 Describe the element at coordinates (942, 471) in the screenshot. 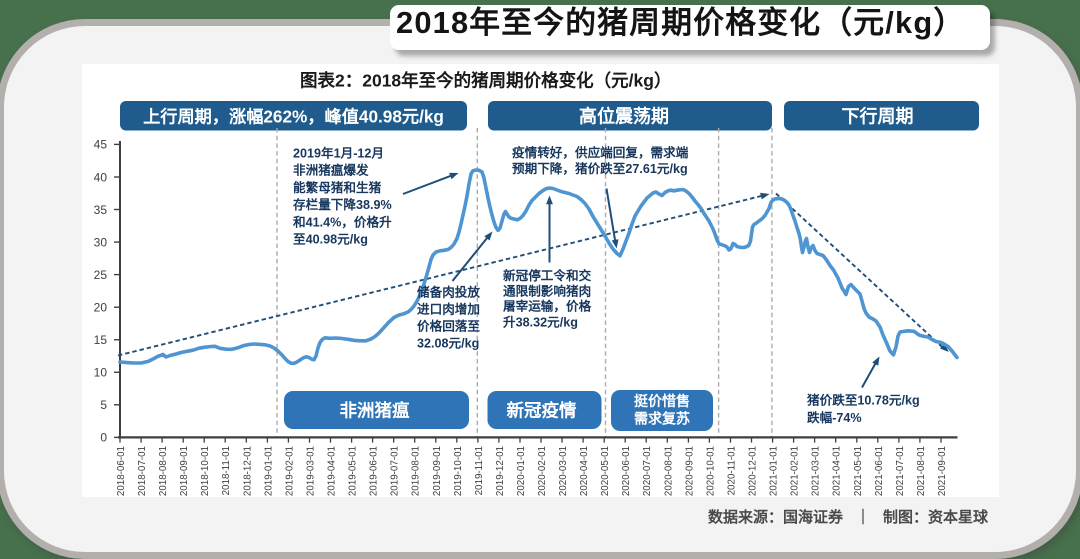

I see `svg-text: 2021-09-01` at that location.